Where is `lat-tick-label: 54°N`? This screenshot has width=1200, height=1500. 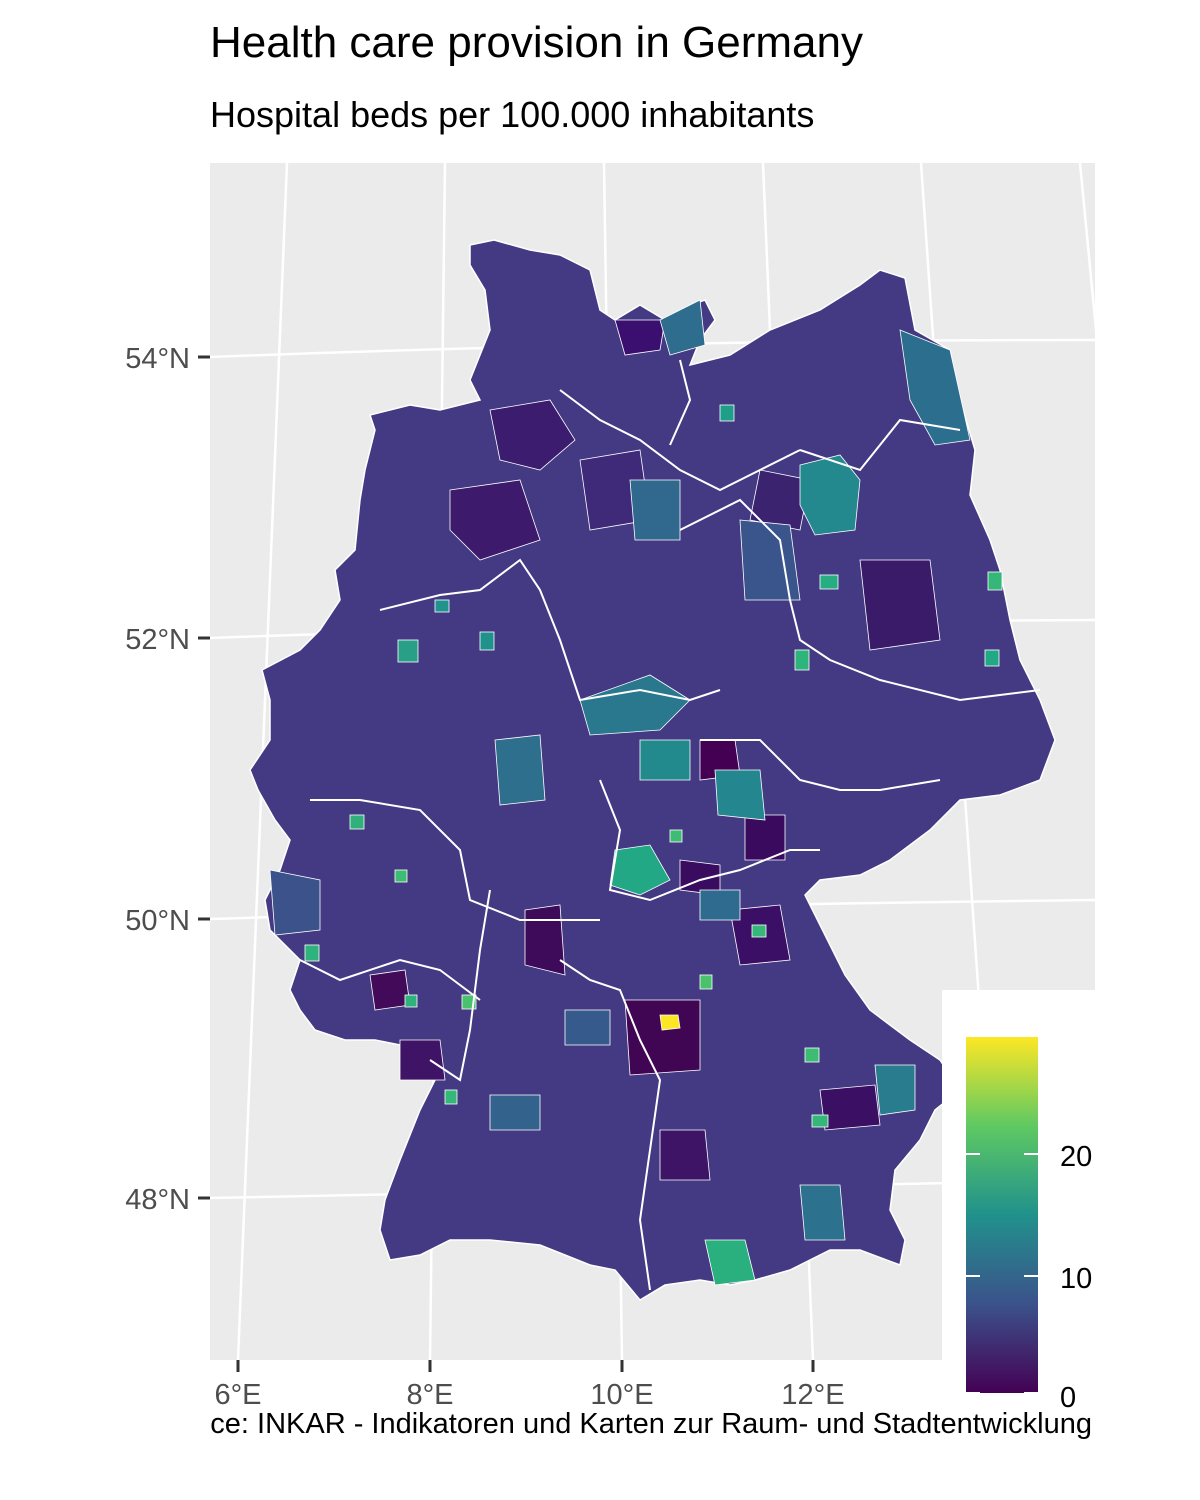 lat-tick-label: 54°N is located at coordinates (157, 359).